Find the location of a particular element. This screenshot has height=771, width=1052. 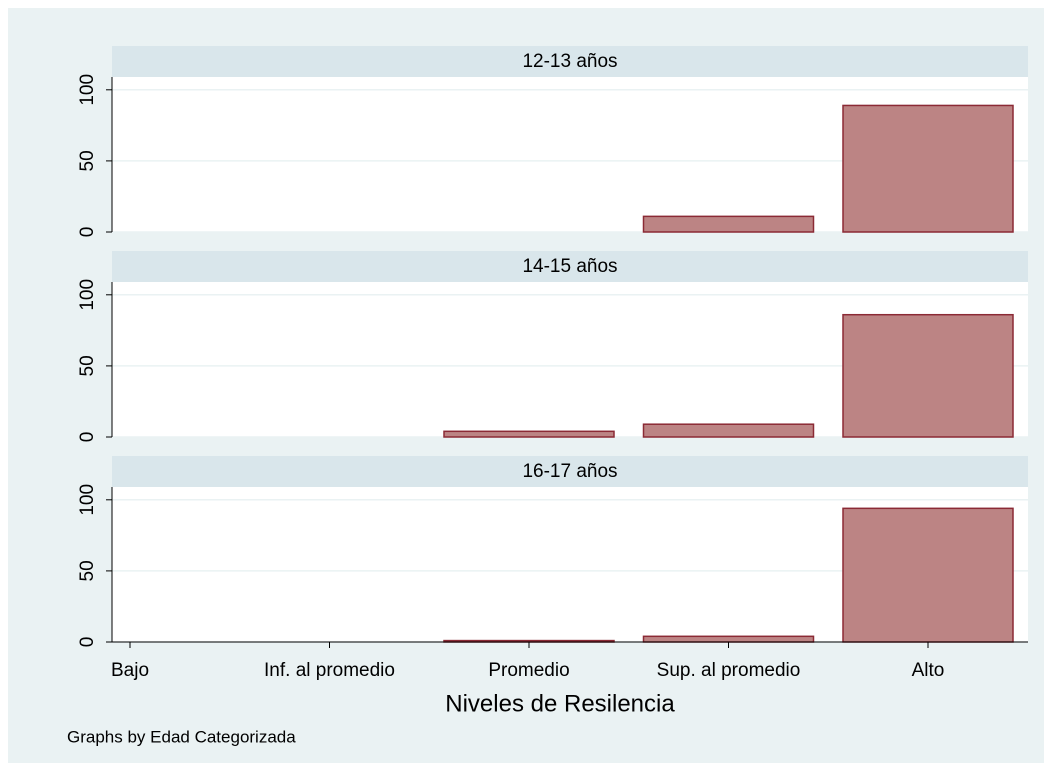

note: Graphs by Edad Categorizada is located at coordinates (181, 736).